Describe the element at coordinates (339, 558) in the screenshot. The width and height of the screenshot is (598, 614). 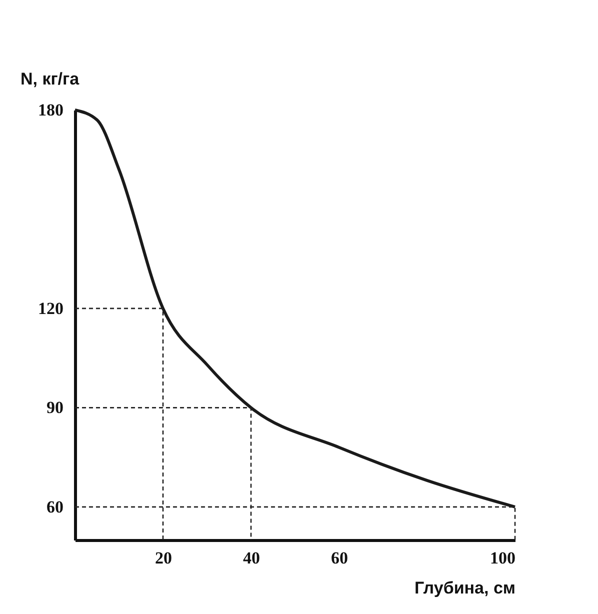
I see `x-tick-label: 60` at that location.